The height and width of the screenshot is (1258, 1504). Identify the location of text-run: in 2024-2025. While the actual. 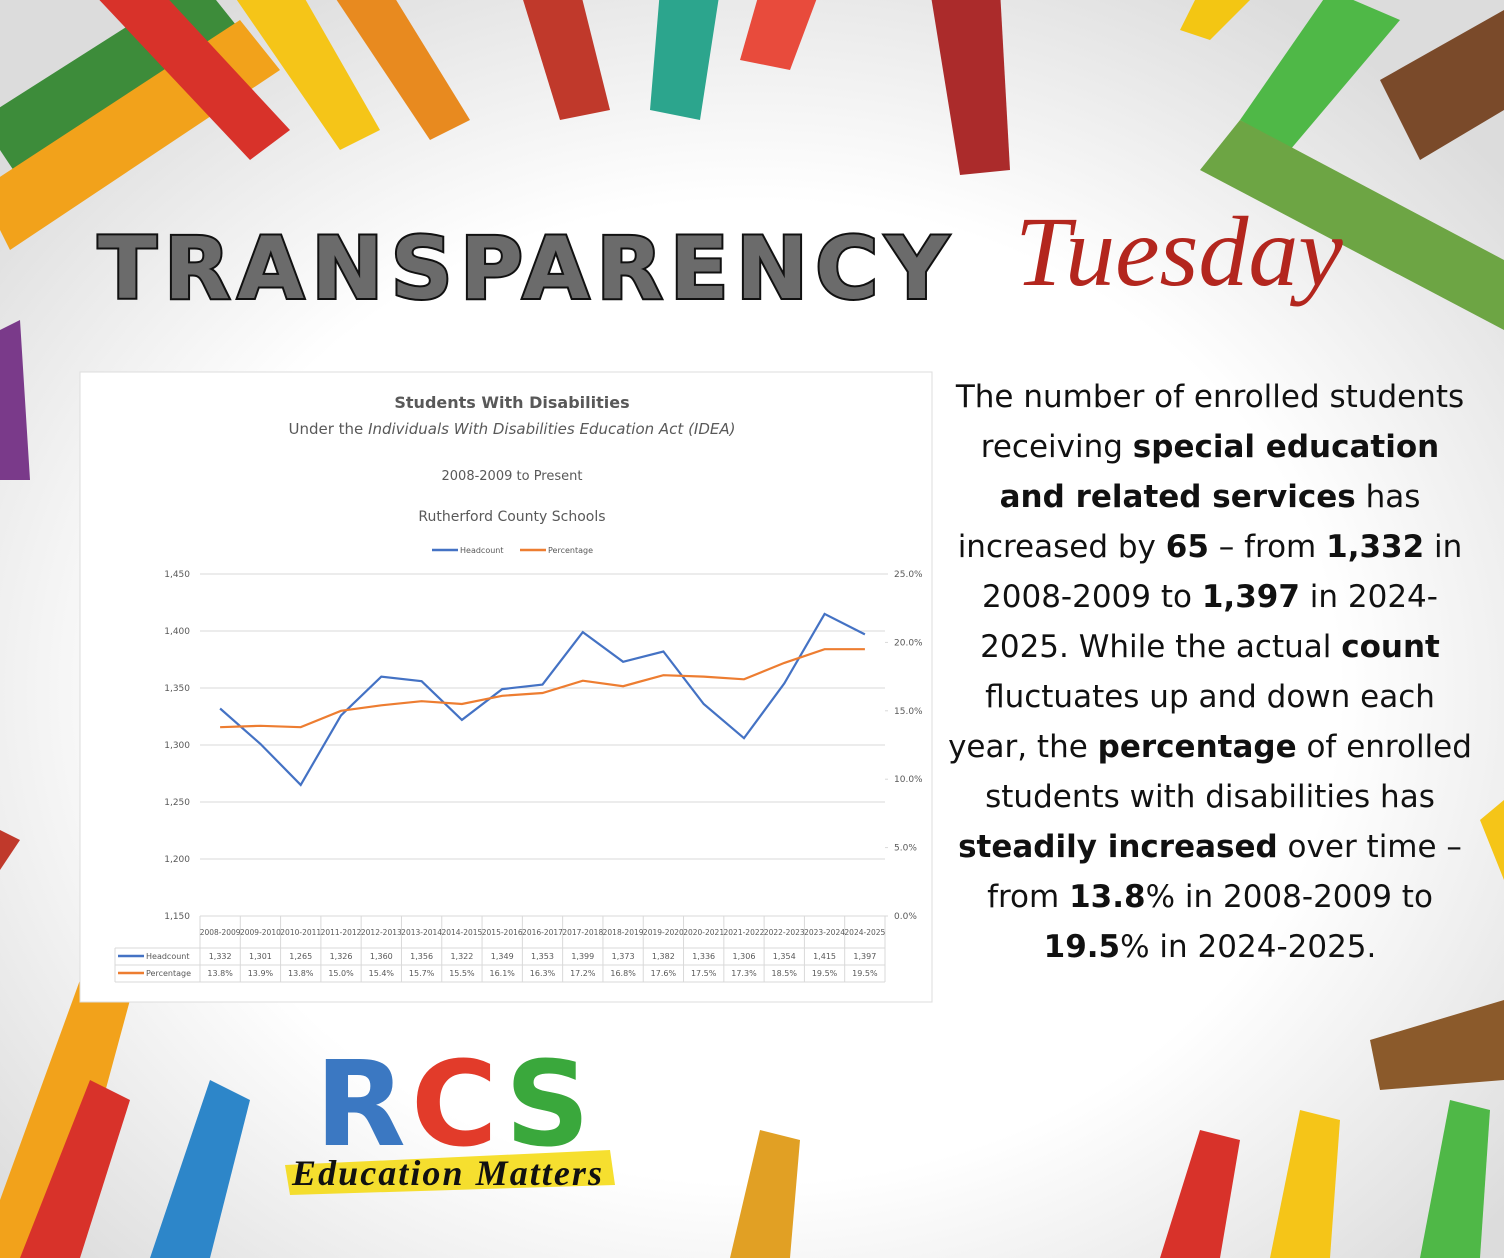
(1209, 622).